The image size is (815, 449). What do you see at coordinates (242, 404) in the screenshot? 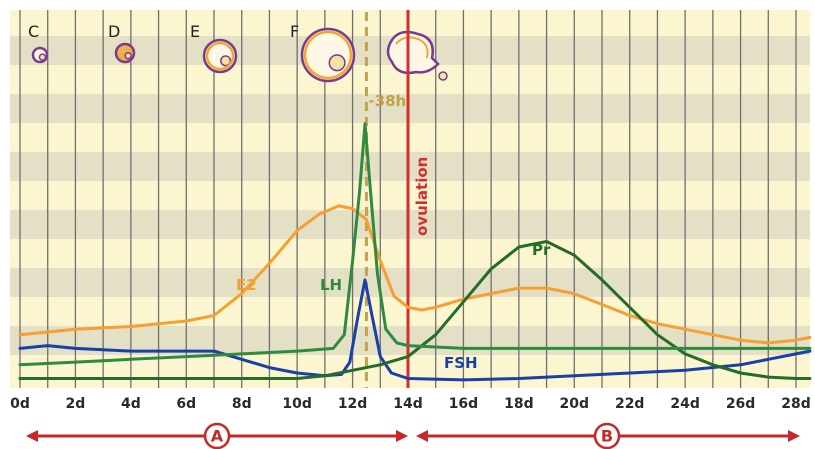
I see `x-tick-label: 8d` at bounding box center [242, 404].